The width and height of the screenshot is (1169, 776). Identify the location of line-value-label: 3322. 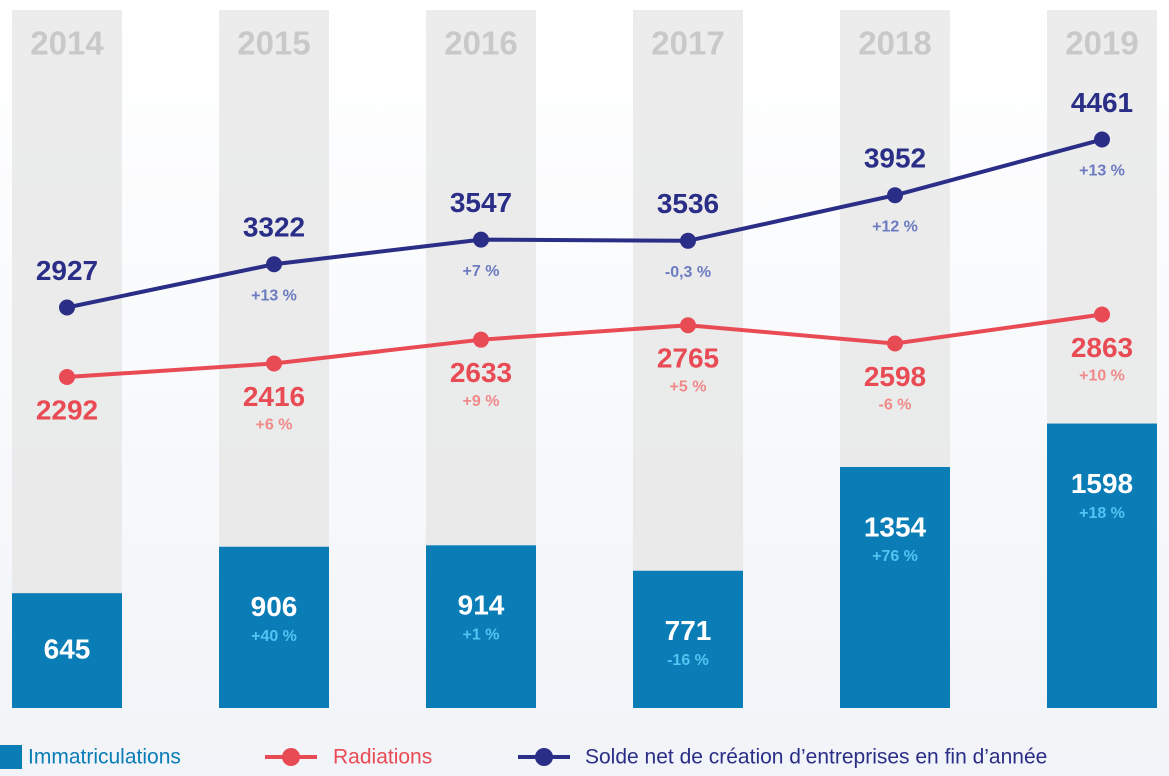
(274, 227).